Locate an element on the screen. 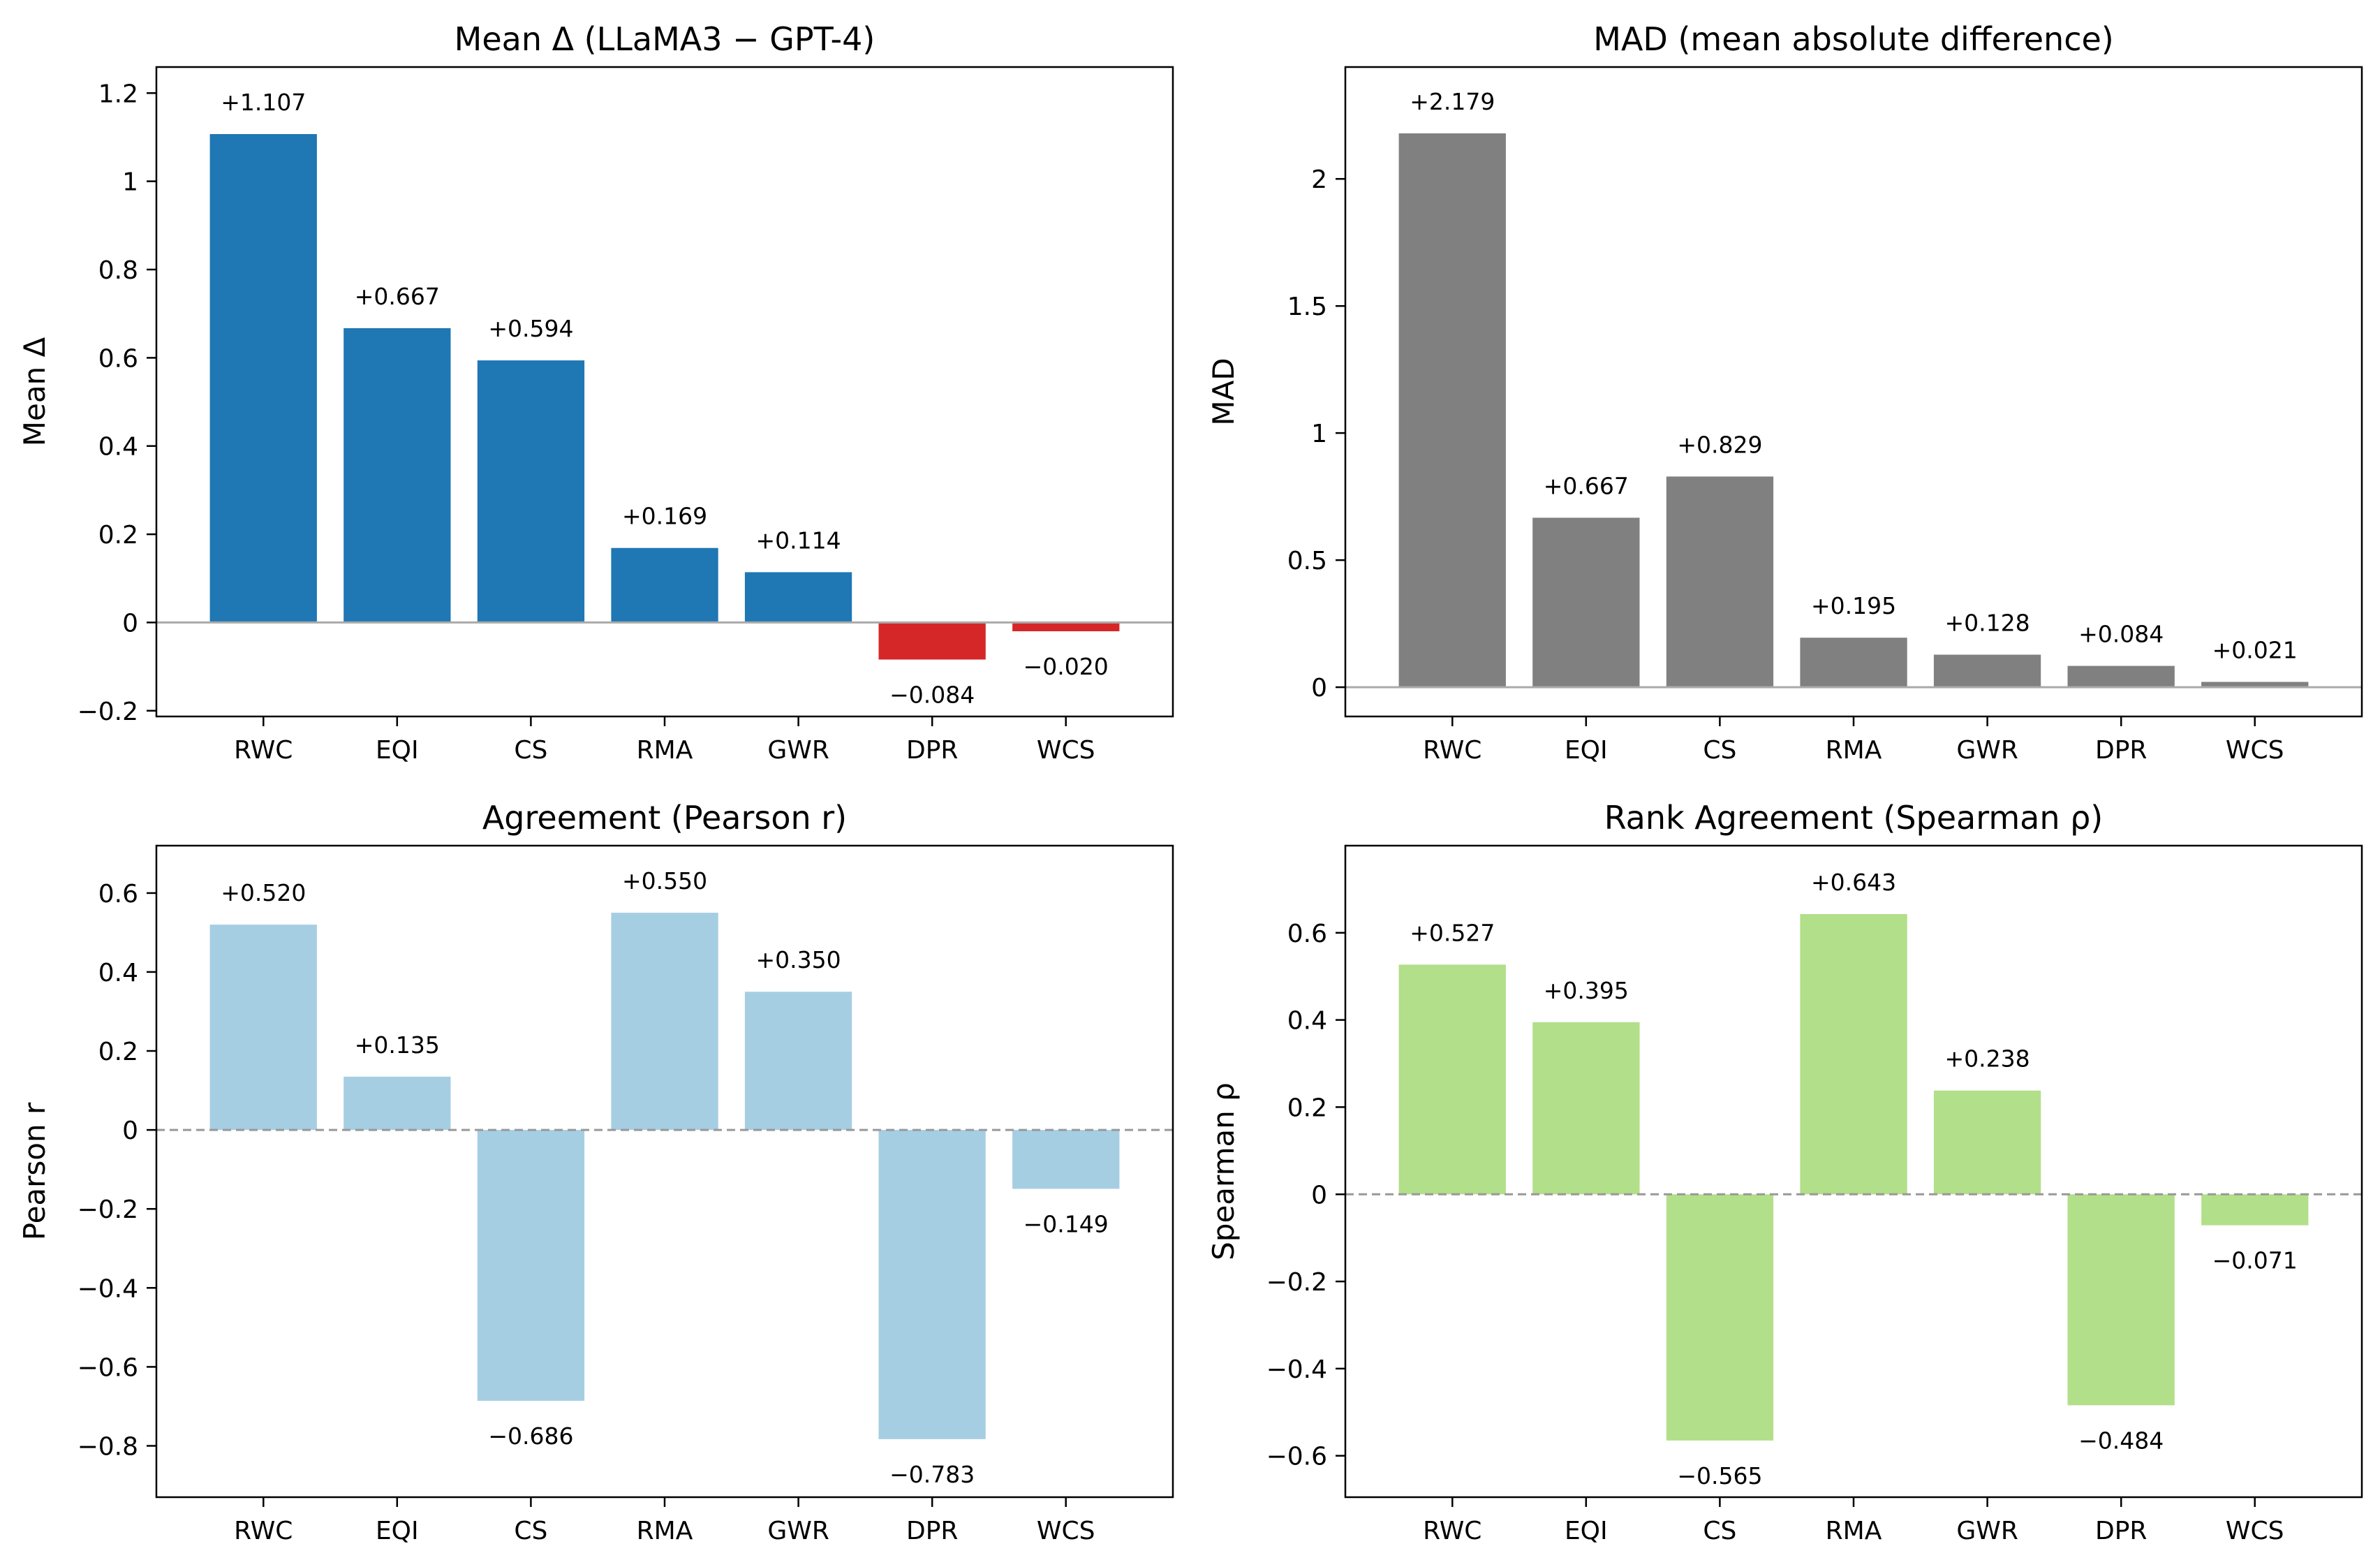 This screenshot has width=2380, height=1567. y-axis-label: Mean Δ is located at coordinates (34, 392).